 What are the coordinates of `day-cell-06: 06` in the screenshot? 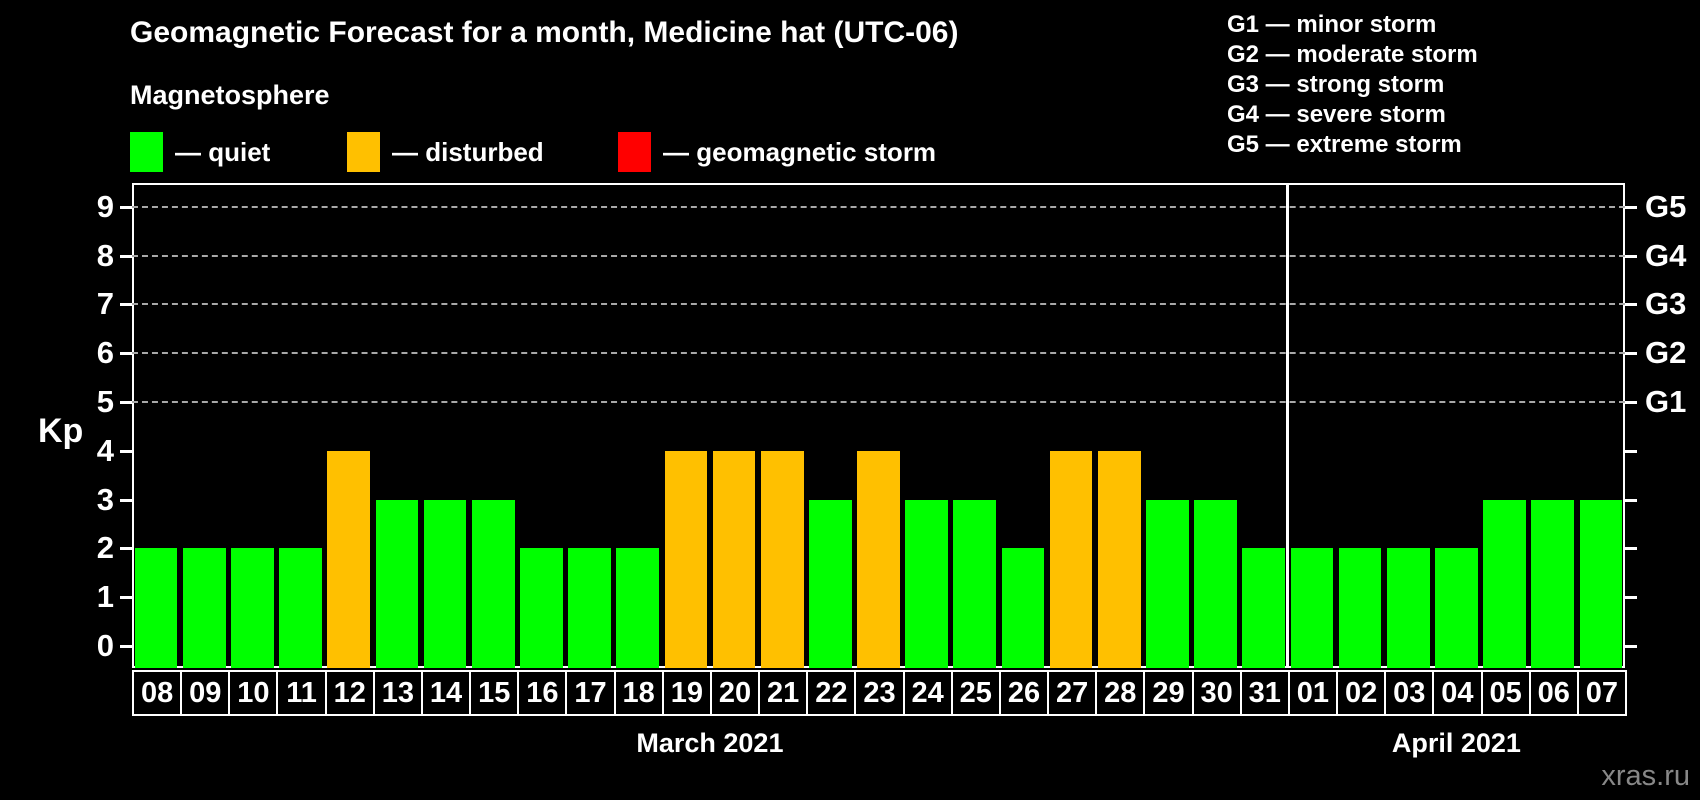 It's located at (1553, 693).